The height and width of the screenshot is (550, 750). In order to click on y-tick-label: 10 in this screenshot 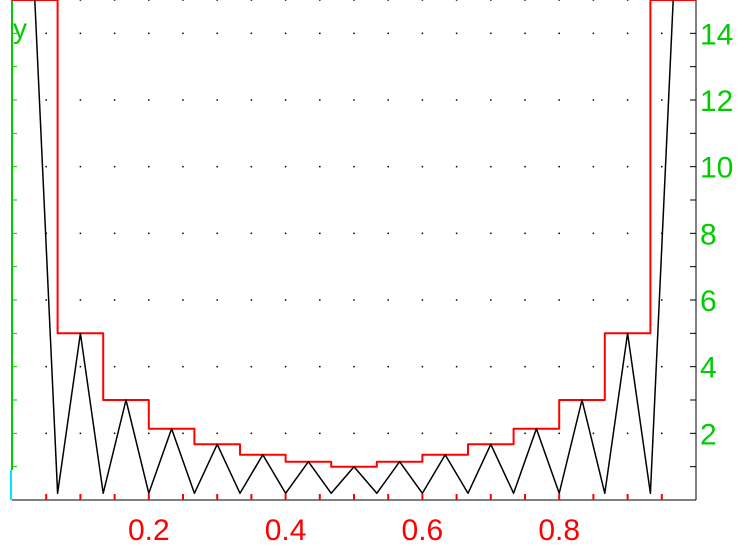, I will do `click(716, 168)`.